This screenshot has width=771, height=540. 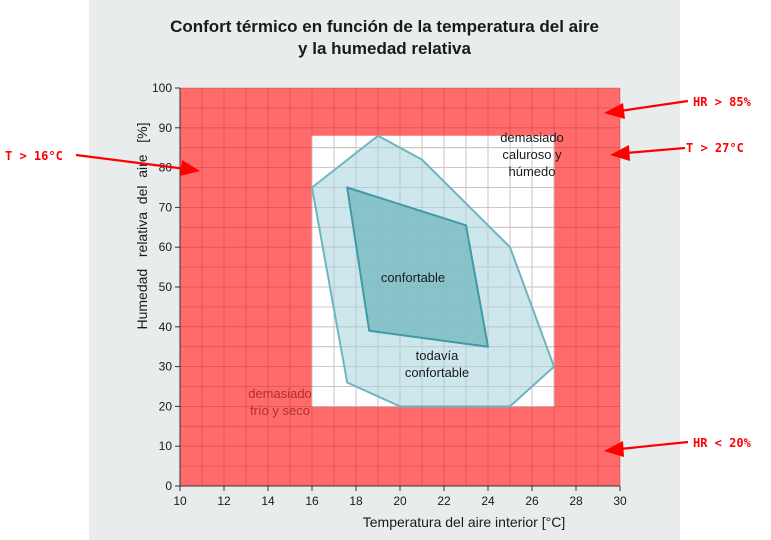 I want to click on label-still-comfortable-line: confortable, so click(x=437, y=372).